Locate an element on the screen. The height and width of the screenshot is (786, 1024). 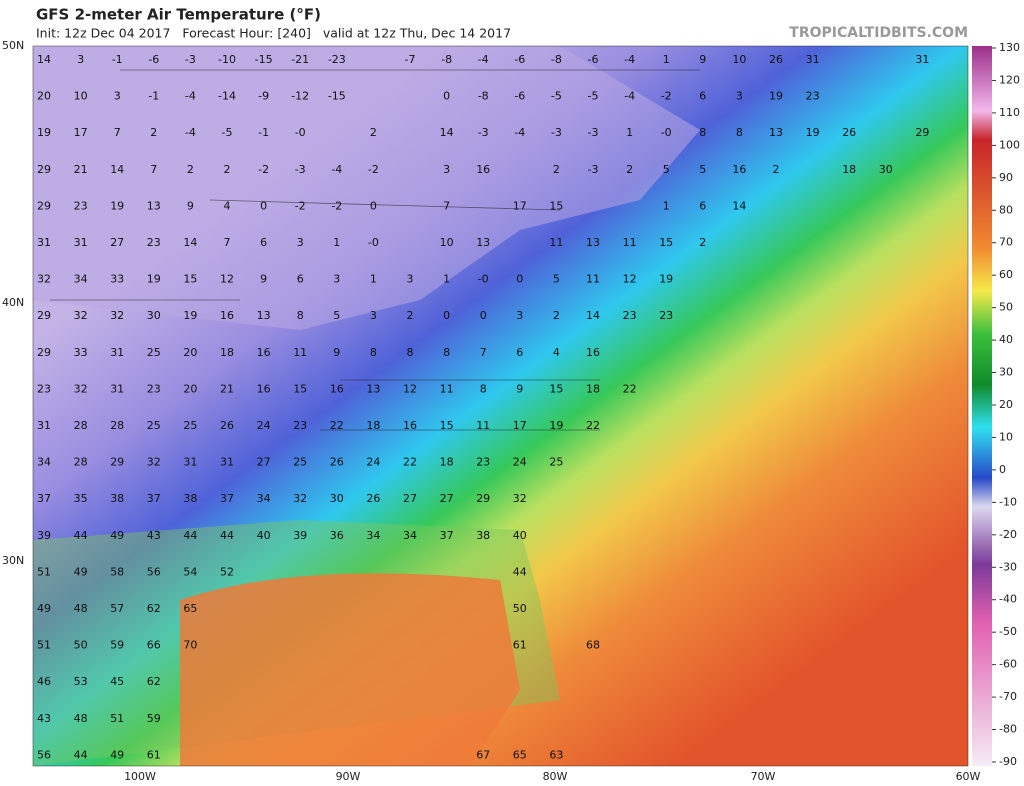
colorbar-label: 100 is located at coordinates (1009, 144).